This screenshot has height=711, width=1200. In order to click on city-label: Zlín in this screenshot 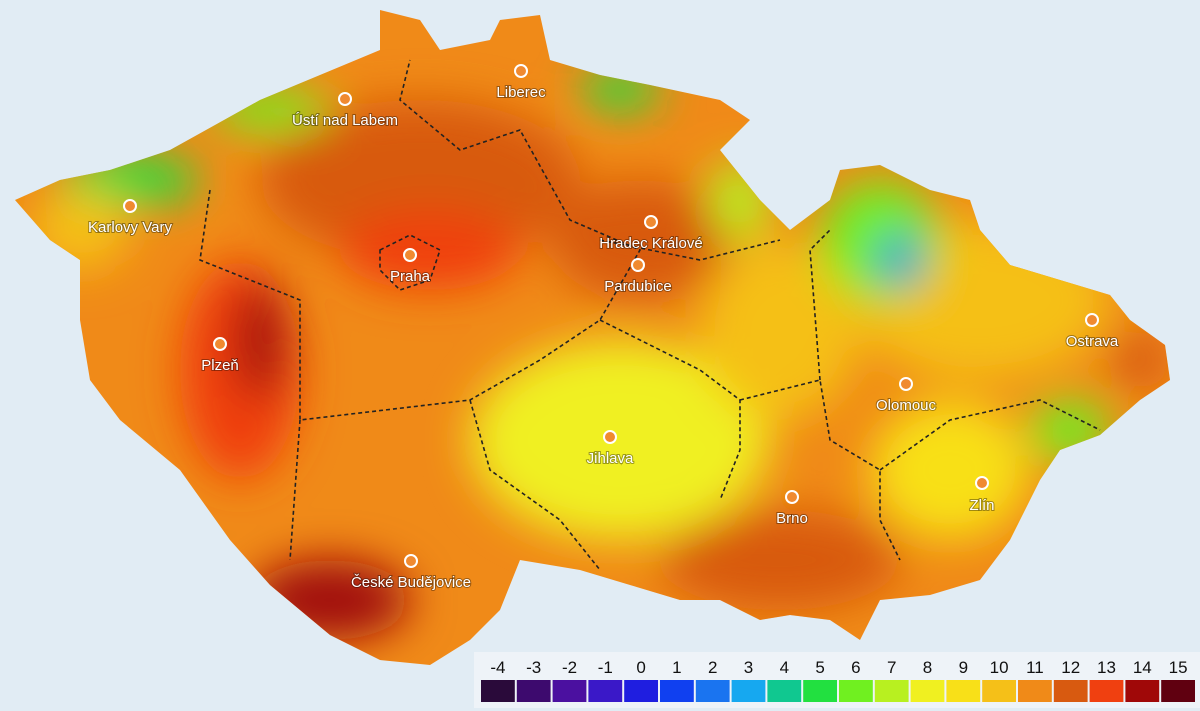, I will do `click(981, 505)`.